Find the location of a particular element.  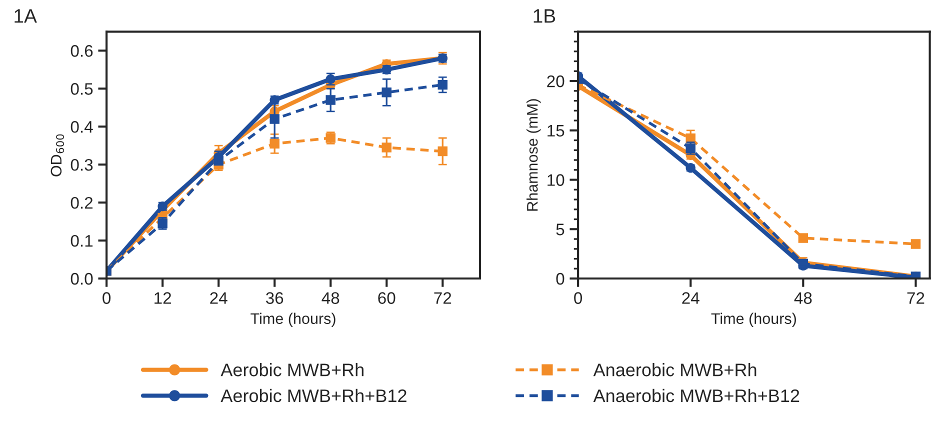

x-tick-label: 60 is located at coordinates (387, 298).